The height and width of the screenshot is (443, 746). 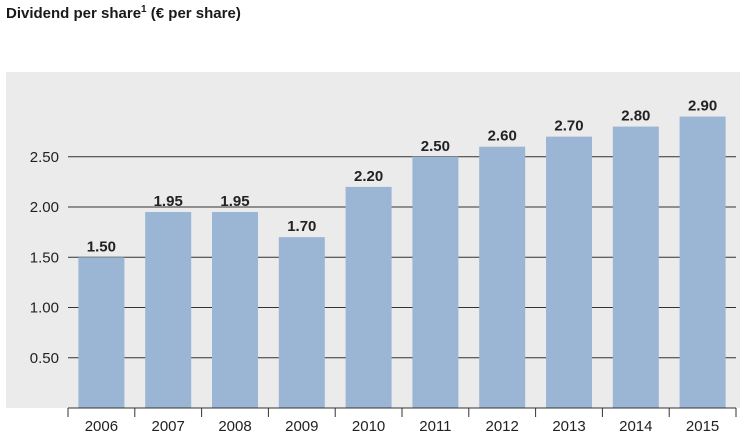 I want to click on bar-value-label: 1.70, so click(x=301, y=226).